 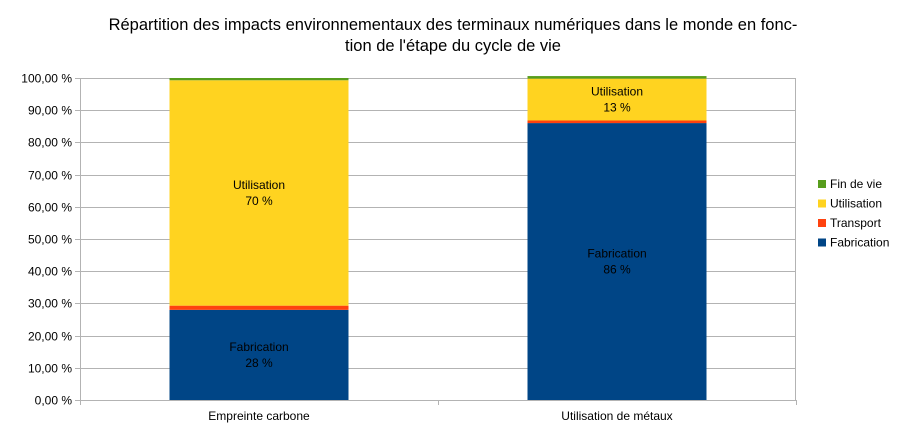 I want to click on legend-label: Transport, so click(x=856, y=223).